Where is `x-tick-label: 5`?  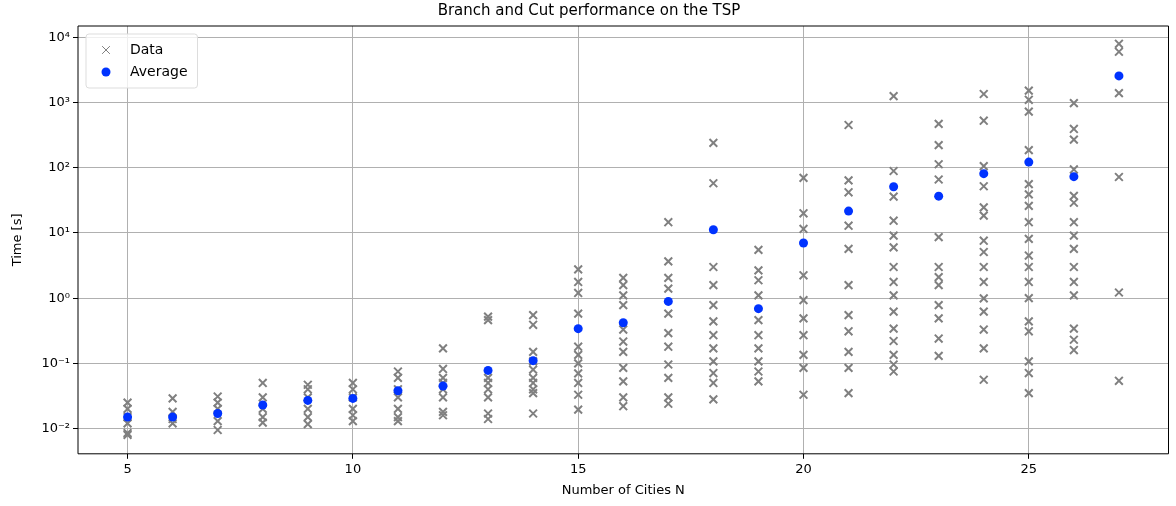
x-tick-label: 5 is located at coordinates (127, 468).